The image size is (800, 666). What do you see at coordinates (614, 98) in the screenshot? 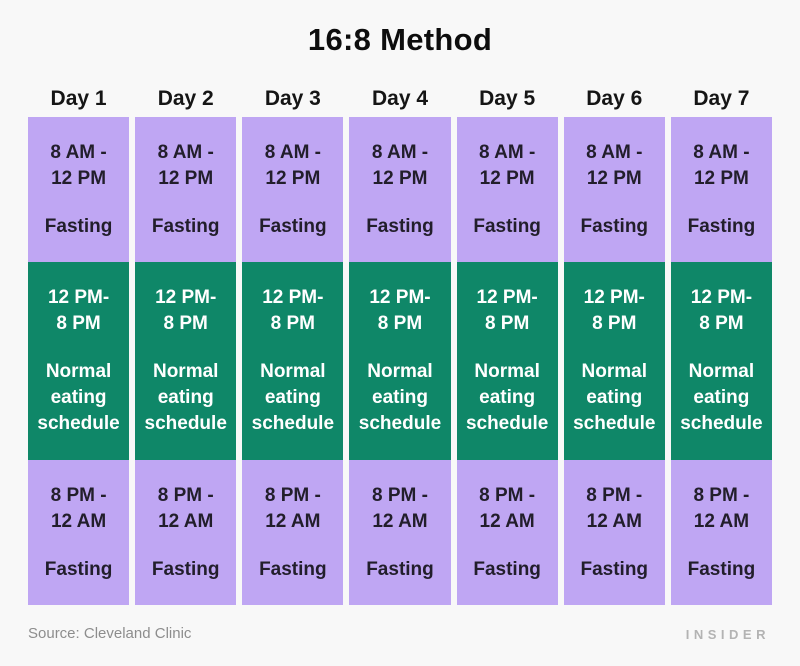
I see `day-header: Day 6` at bounding box center [614, 98].